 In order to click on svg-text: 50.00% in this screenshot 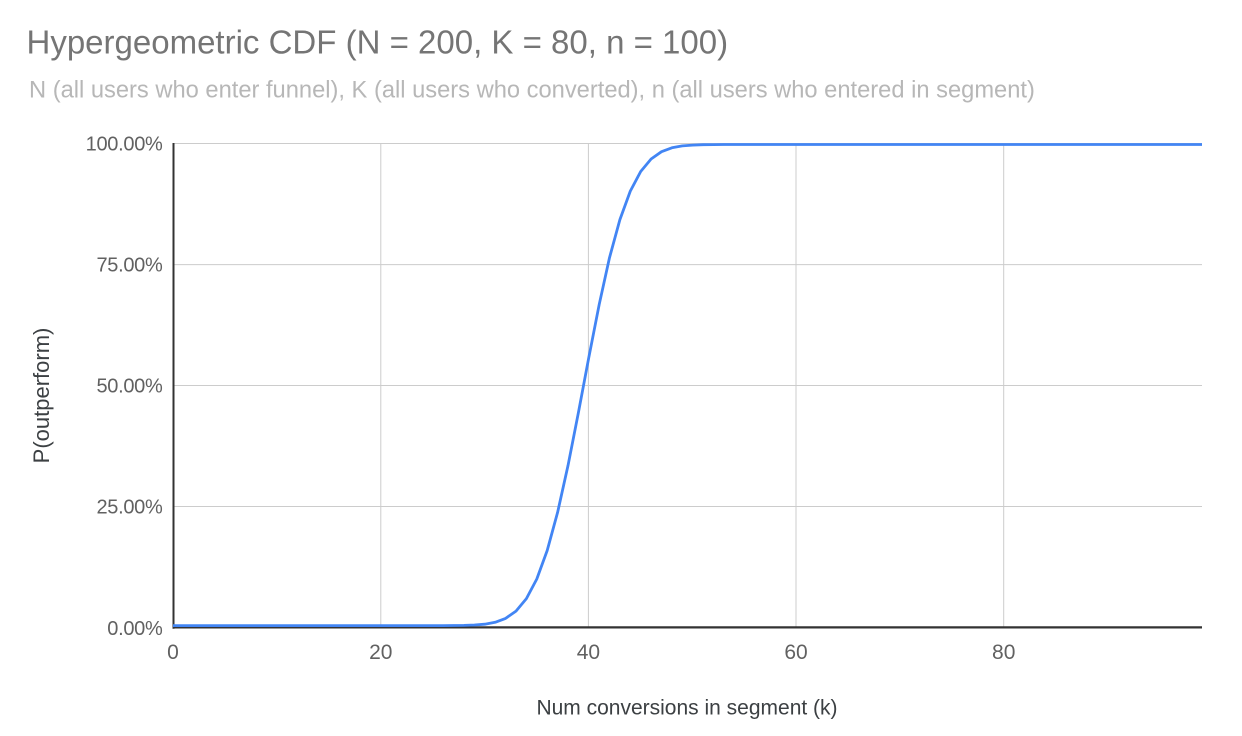, I will do `click(129, 387)`.